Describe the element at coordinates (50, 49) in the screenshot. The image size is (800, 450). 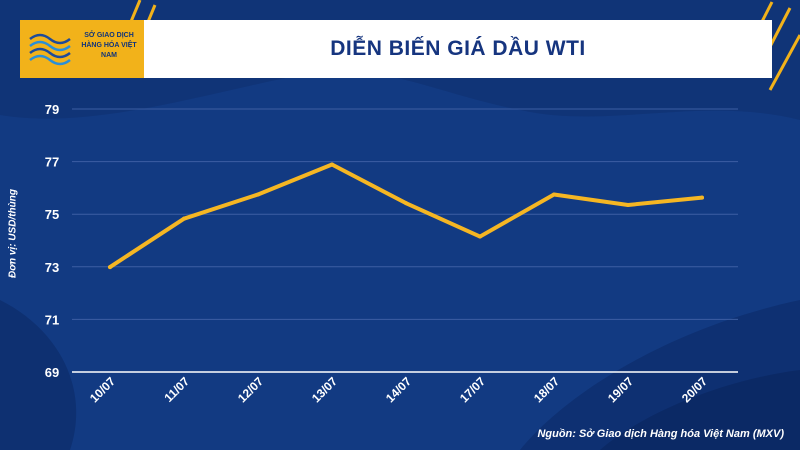
I see `mxv-logo-icon` at that location.